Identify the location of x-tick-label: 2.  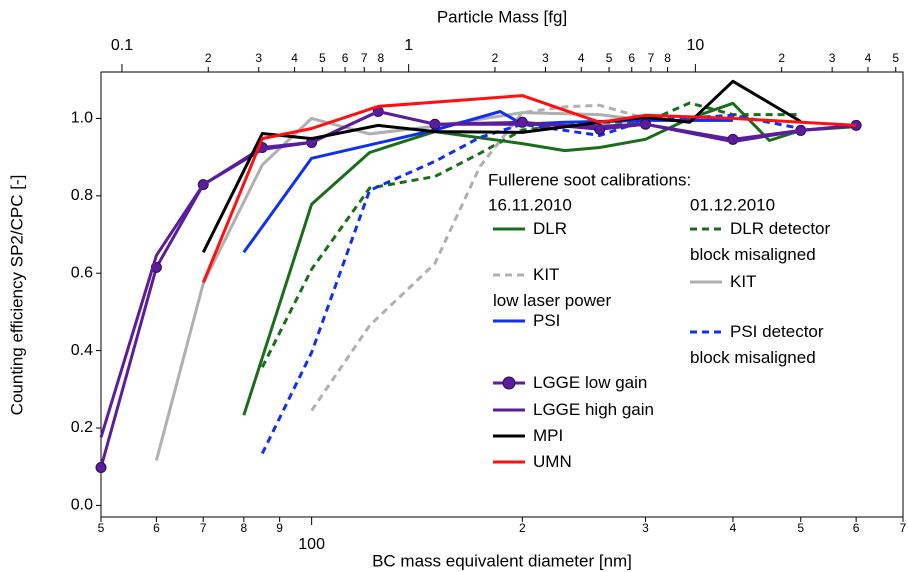
(522, 528).